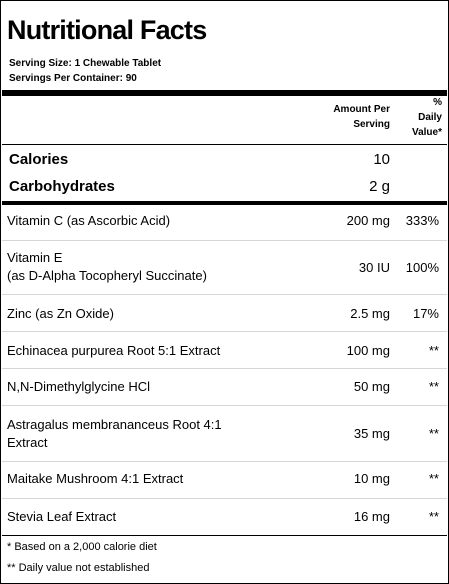 Image resolution: width=449 pixels, height=584 pixels. Describe the element at coordinates (85, 63) in the screenshot. I see `serving-size: Serving Size: 1 Chewable Tablet` at that location.